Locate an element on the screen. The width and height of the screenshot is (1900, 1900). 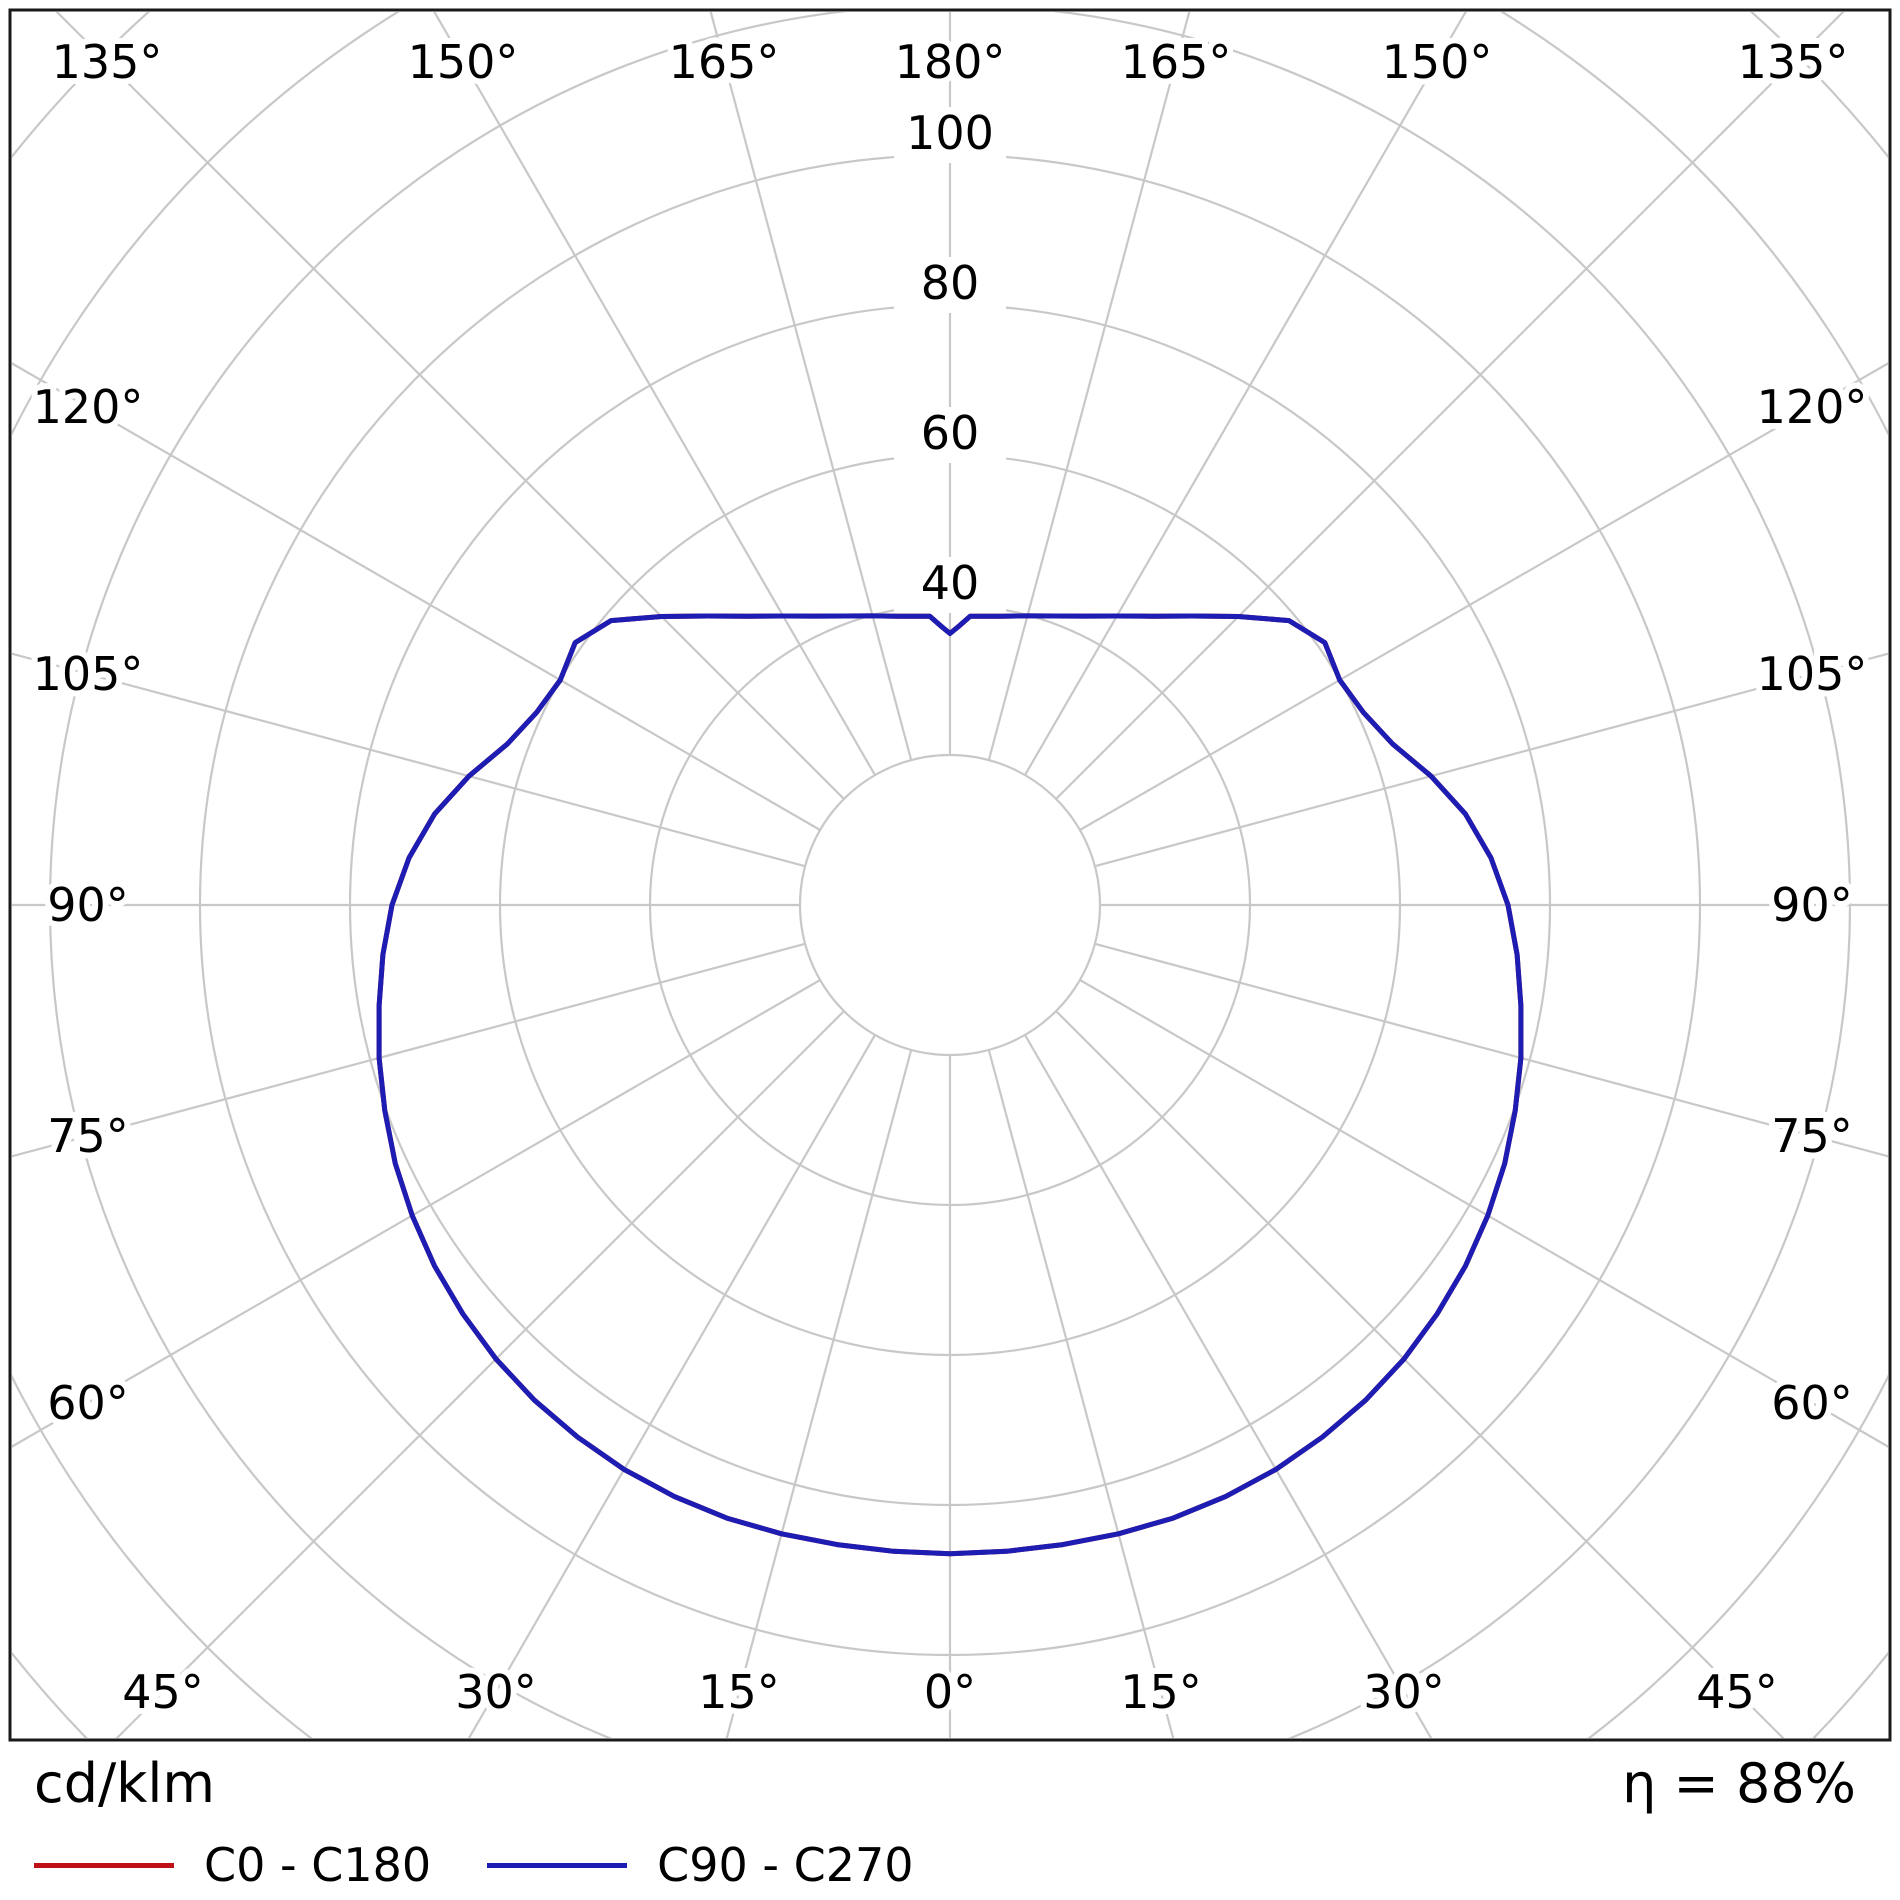
angle-label: 0° is located at coordinates (950, 1692).